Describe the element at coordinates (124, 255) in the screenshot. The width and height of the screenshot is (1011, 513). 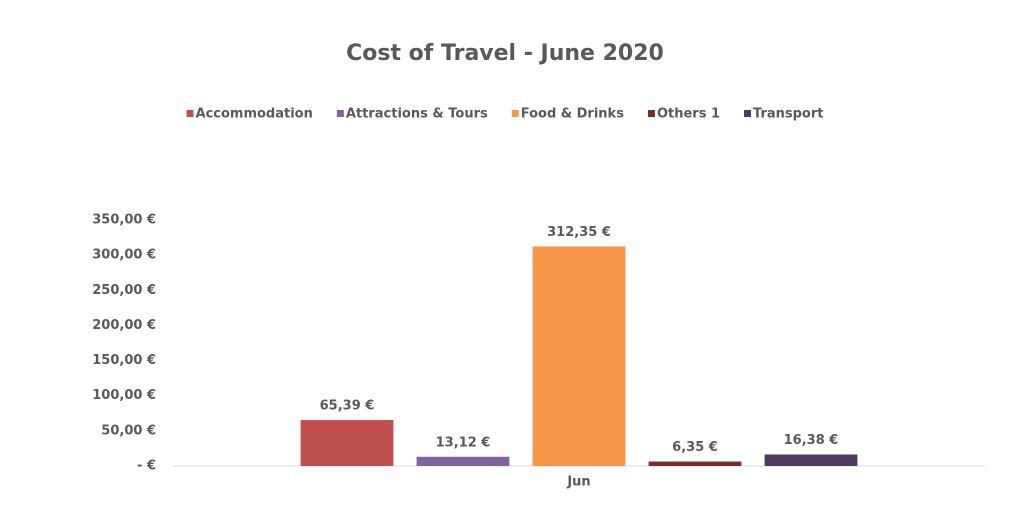
I see `y-tick-label: 300,00 €` at that location.